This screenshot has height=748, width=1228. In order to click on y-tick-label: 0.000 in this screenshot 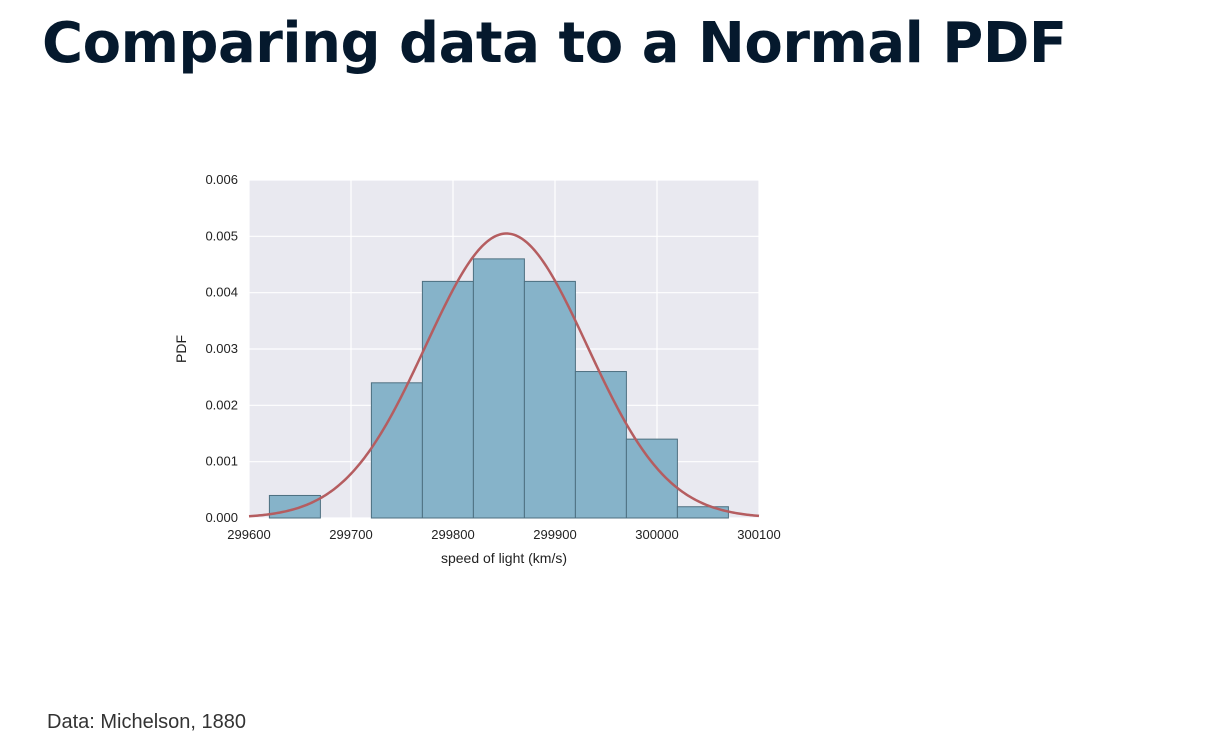, I will do `click(221, 517)`.